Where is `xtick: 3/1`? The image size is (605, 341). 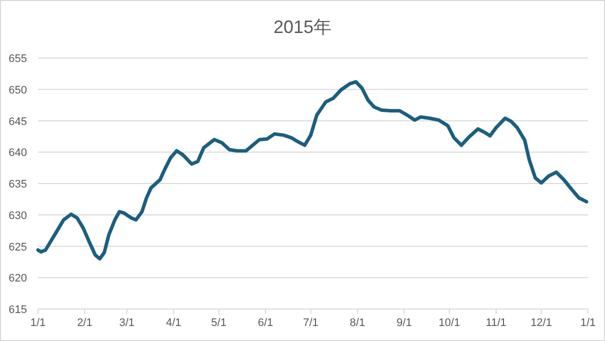 xtick: 3/1 is located at coordinates (127, 323).